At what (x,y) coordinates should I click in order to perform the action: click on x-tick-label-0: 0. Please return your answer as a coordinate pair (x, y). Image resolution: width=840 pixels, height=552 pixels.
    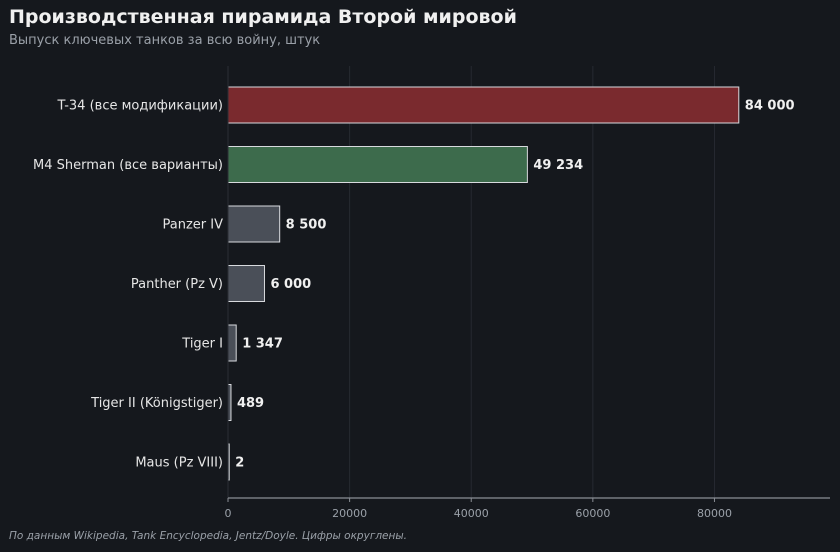
    Looking at the image, I should click on (228, 513).